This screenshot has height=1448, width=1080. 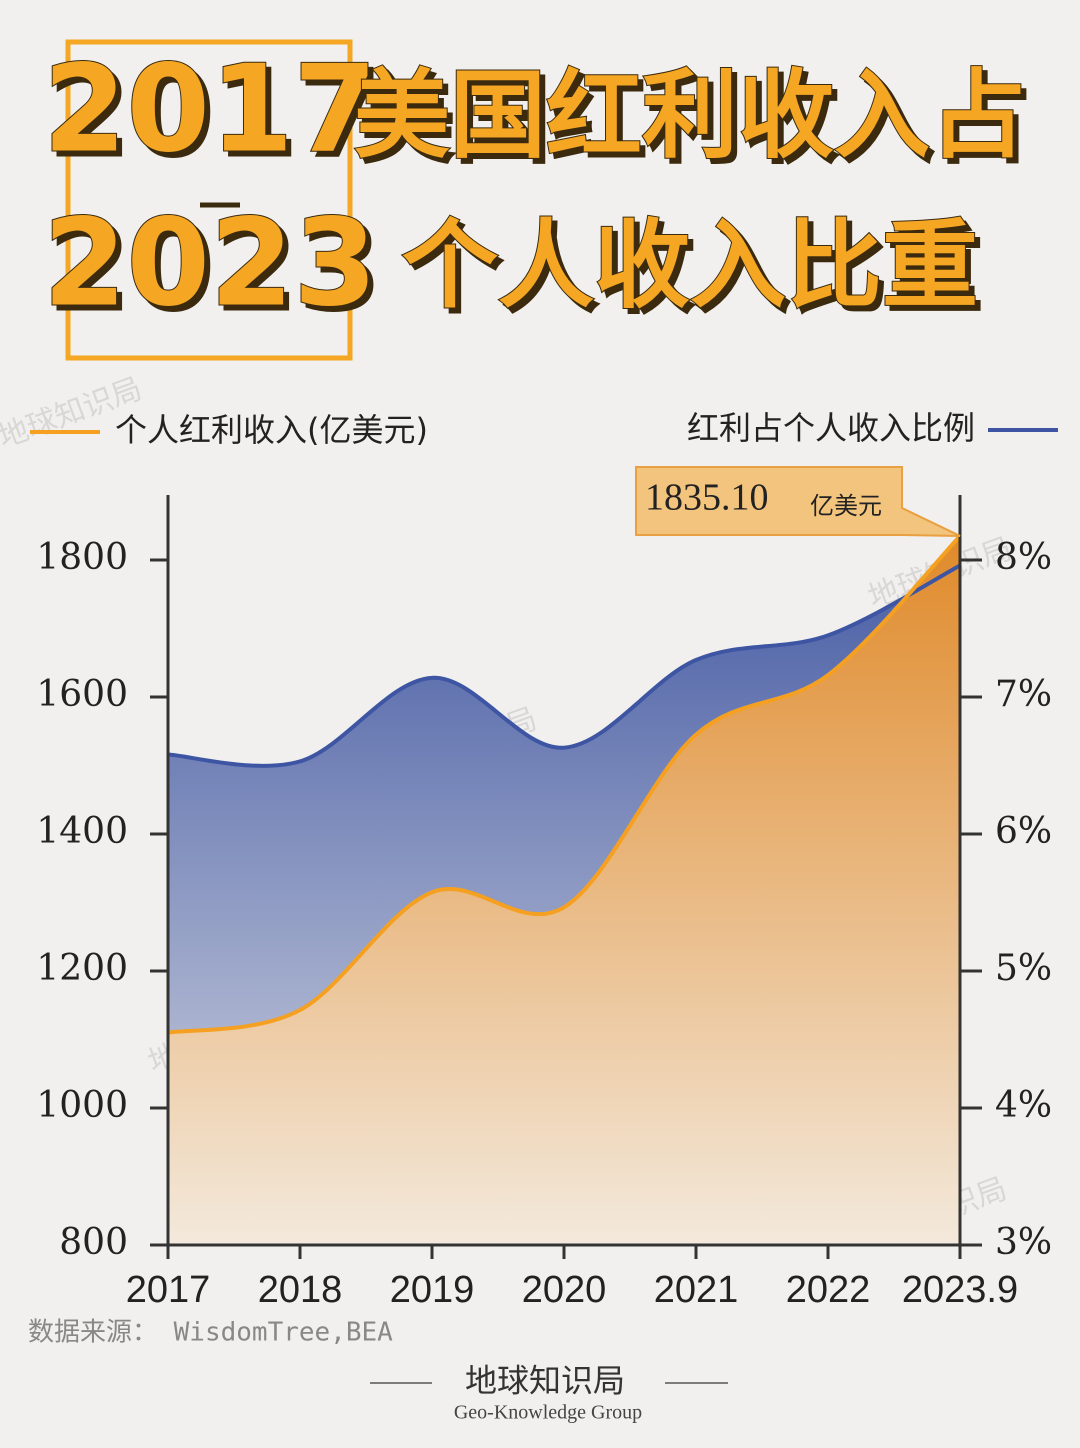 What do you see at coordinates (168, 1290) in the screenshot?
I see `x-tick-label: 2017` at bounding box center [168, 1290].